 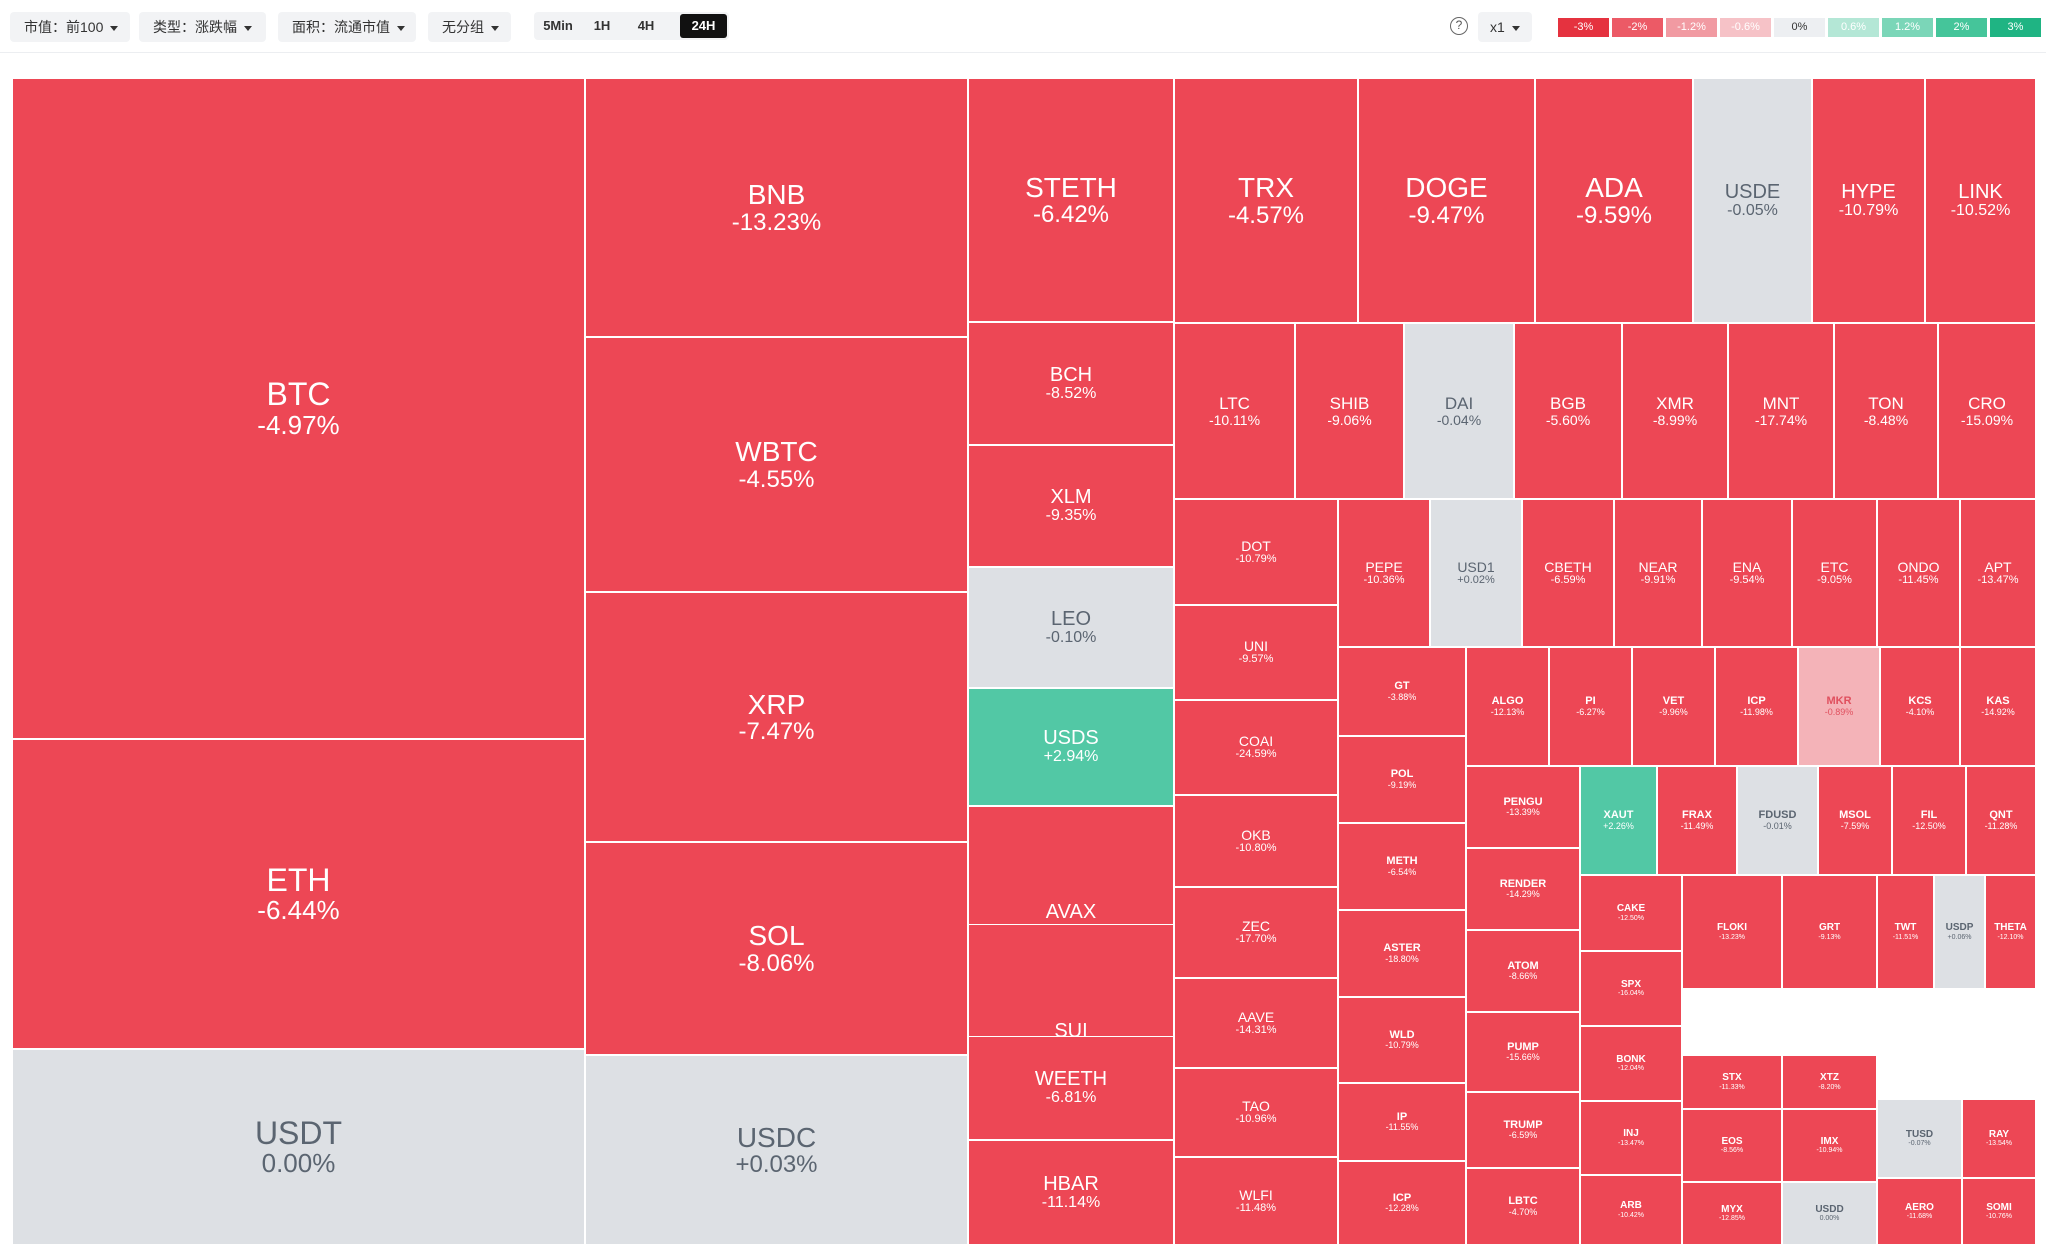 What do you see at coordinates (202, 27) in the screenshot?
I see `type-dropdown: 类型：涨跌幅` at bounding box center [202, 27].